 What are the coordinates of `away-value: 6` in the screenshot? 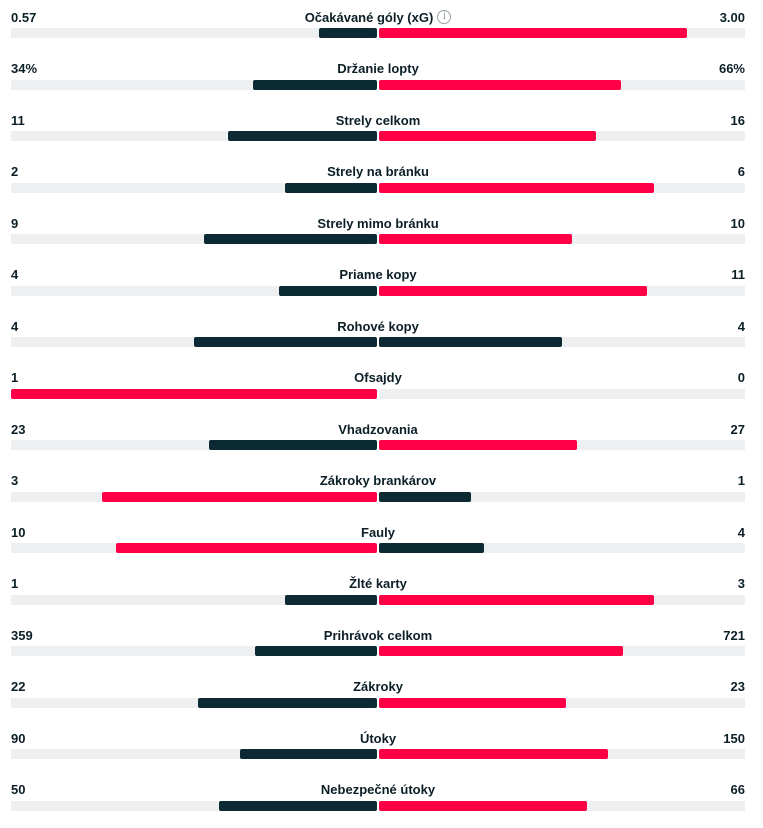 It's located at (741, 171).